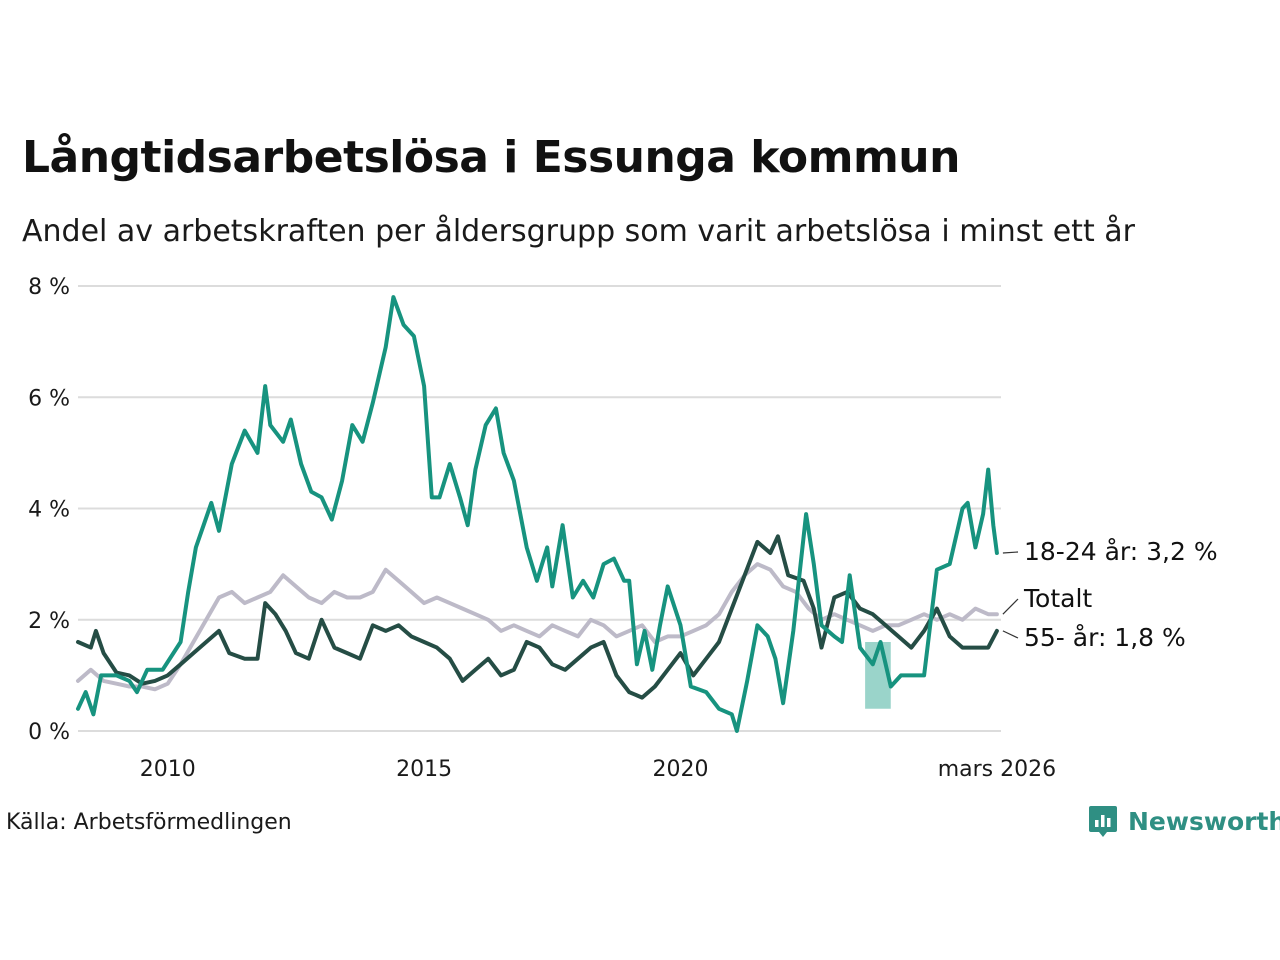 The image size is (1280, 960). I want to click on series-label-18-24-ar: 18-24 år: 3,2 %, so click(1121, 551).